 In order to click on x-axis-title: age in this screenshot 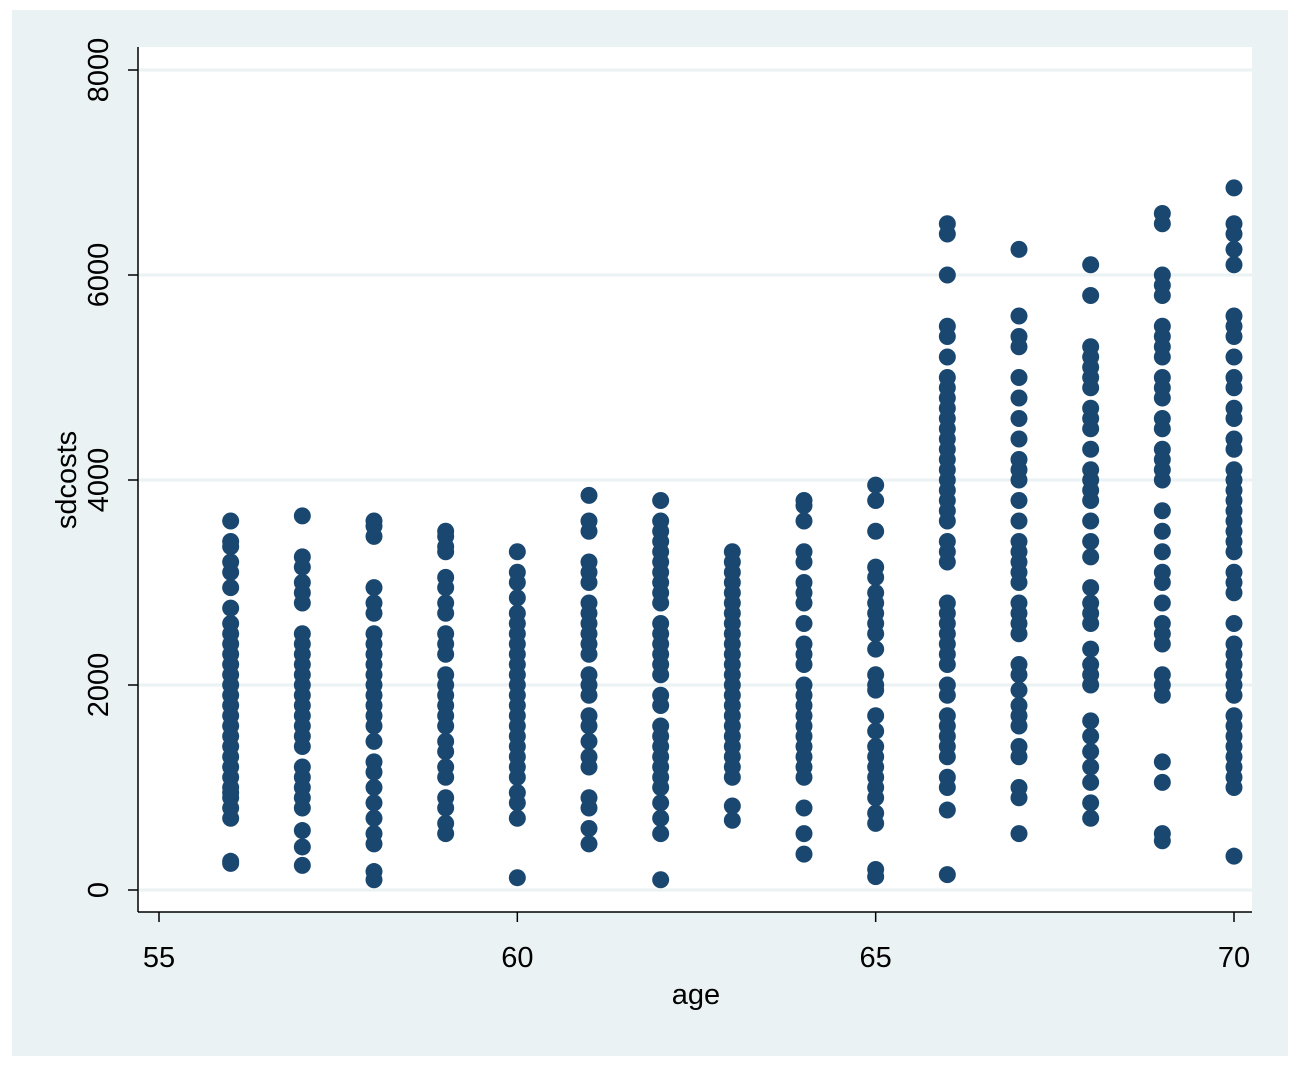, I will do `click(696, 995)`.